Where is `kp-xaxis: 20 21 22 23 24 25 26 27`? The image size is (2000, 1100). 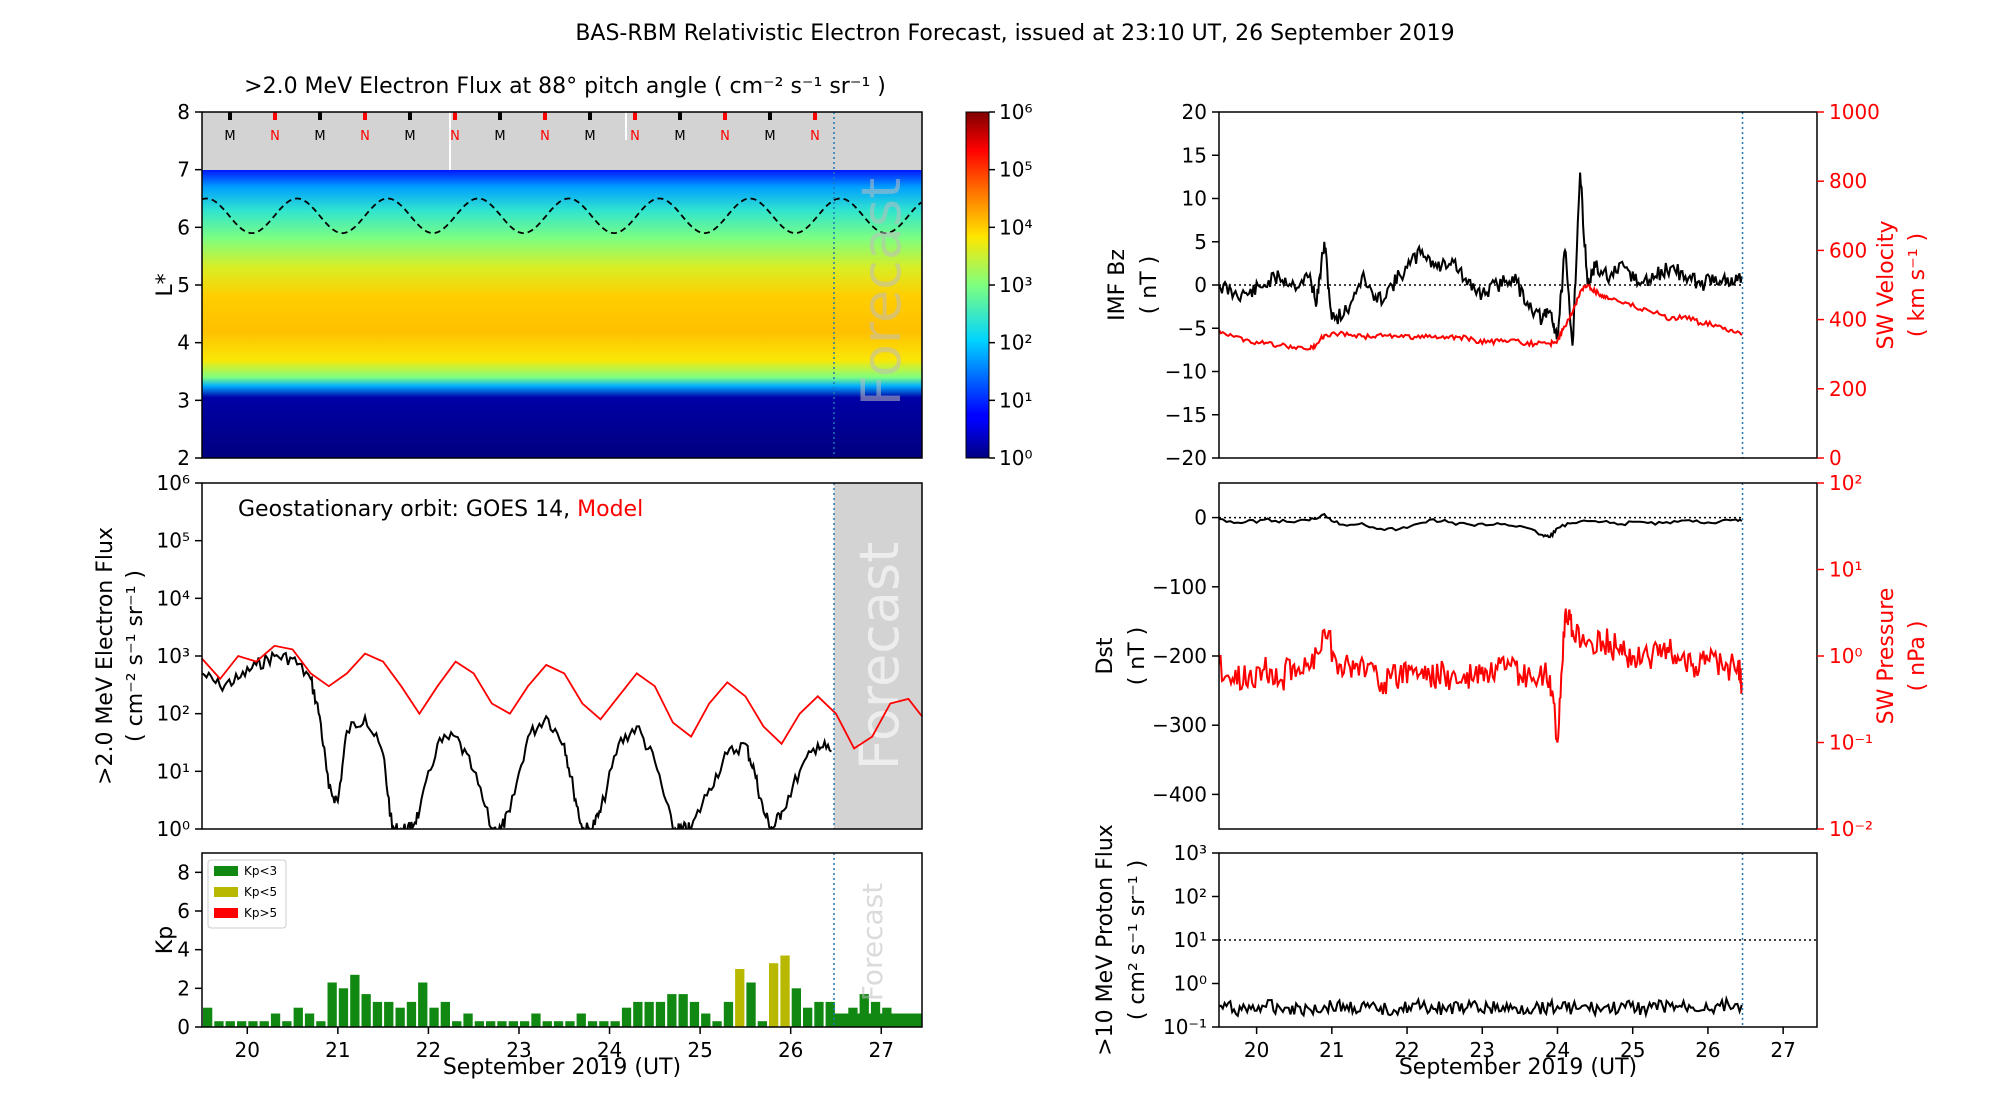
kp-xaxis: 20 21 22 23 24 25 26 27 is located at coordinates (564, 1044).